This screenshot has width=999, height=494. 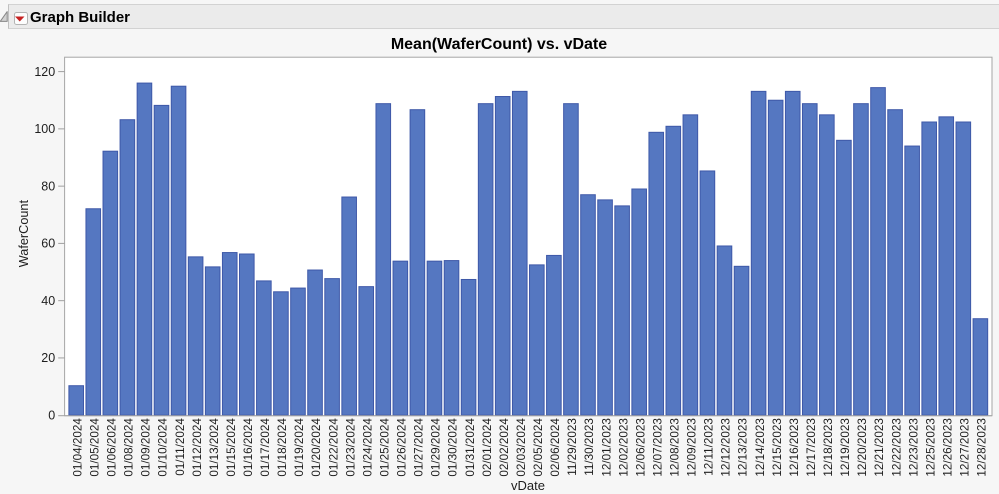 I want to click on svg-text: 01/08/2024, so click(x=129, y=447).